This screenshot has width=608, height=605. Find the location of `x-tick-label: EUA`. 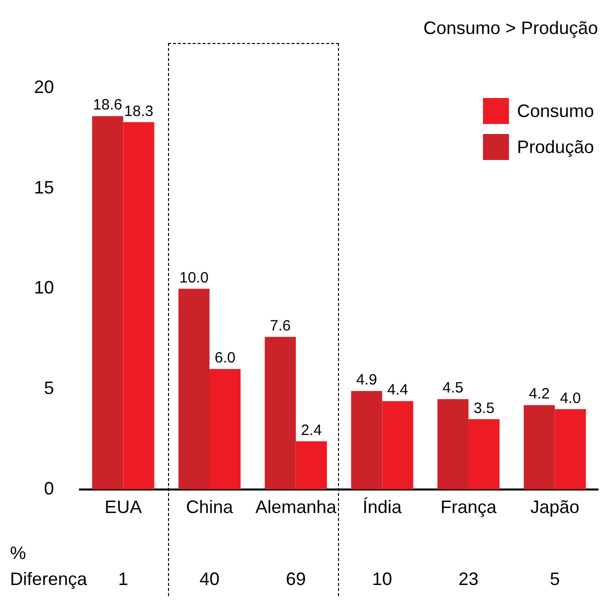

x-tick-label: EUA is located at coordinates (123, 507).